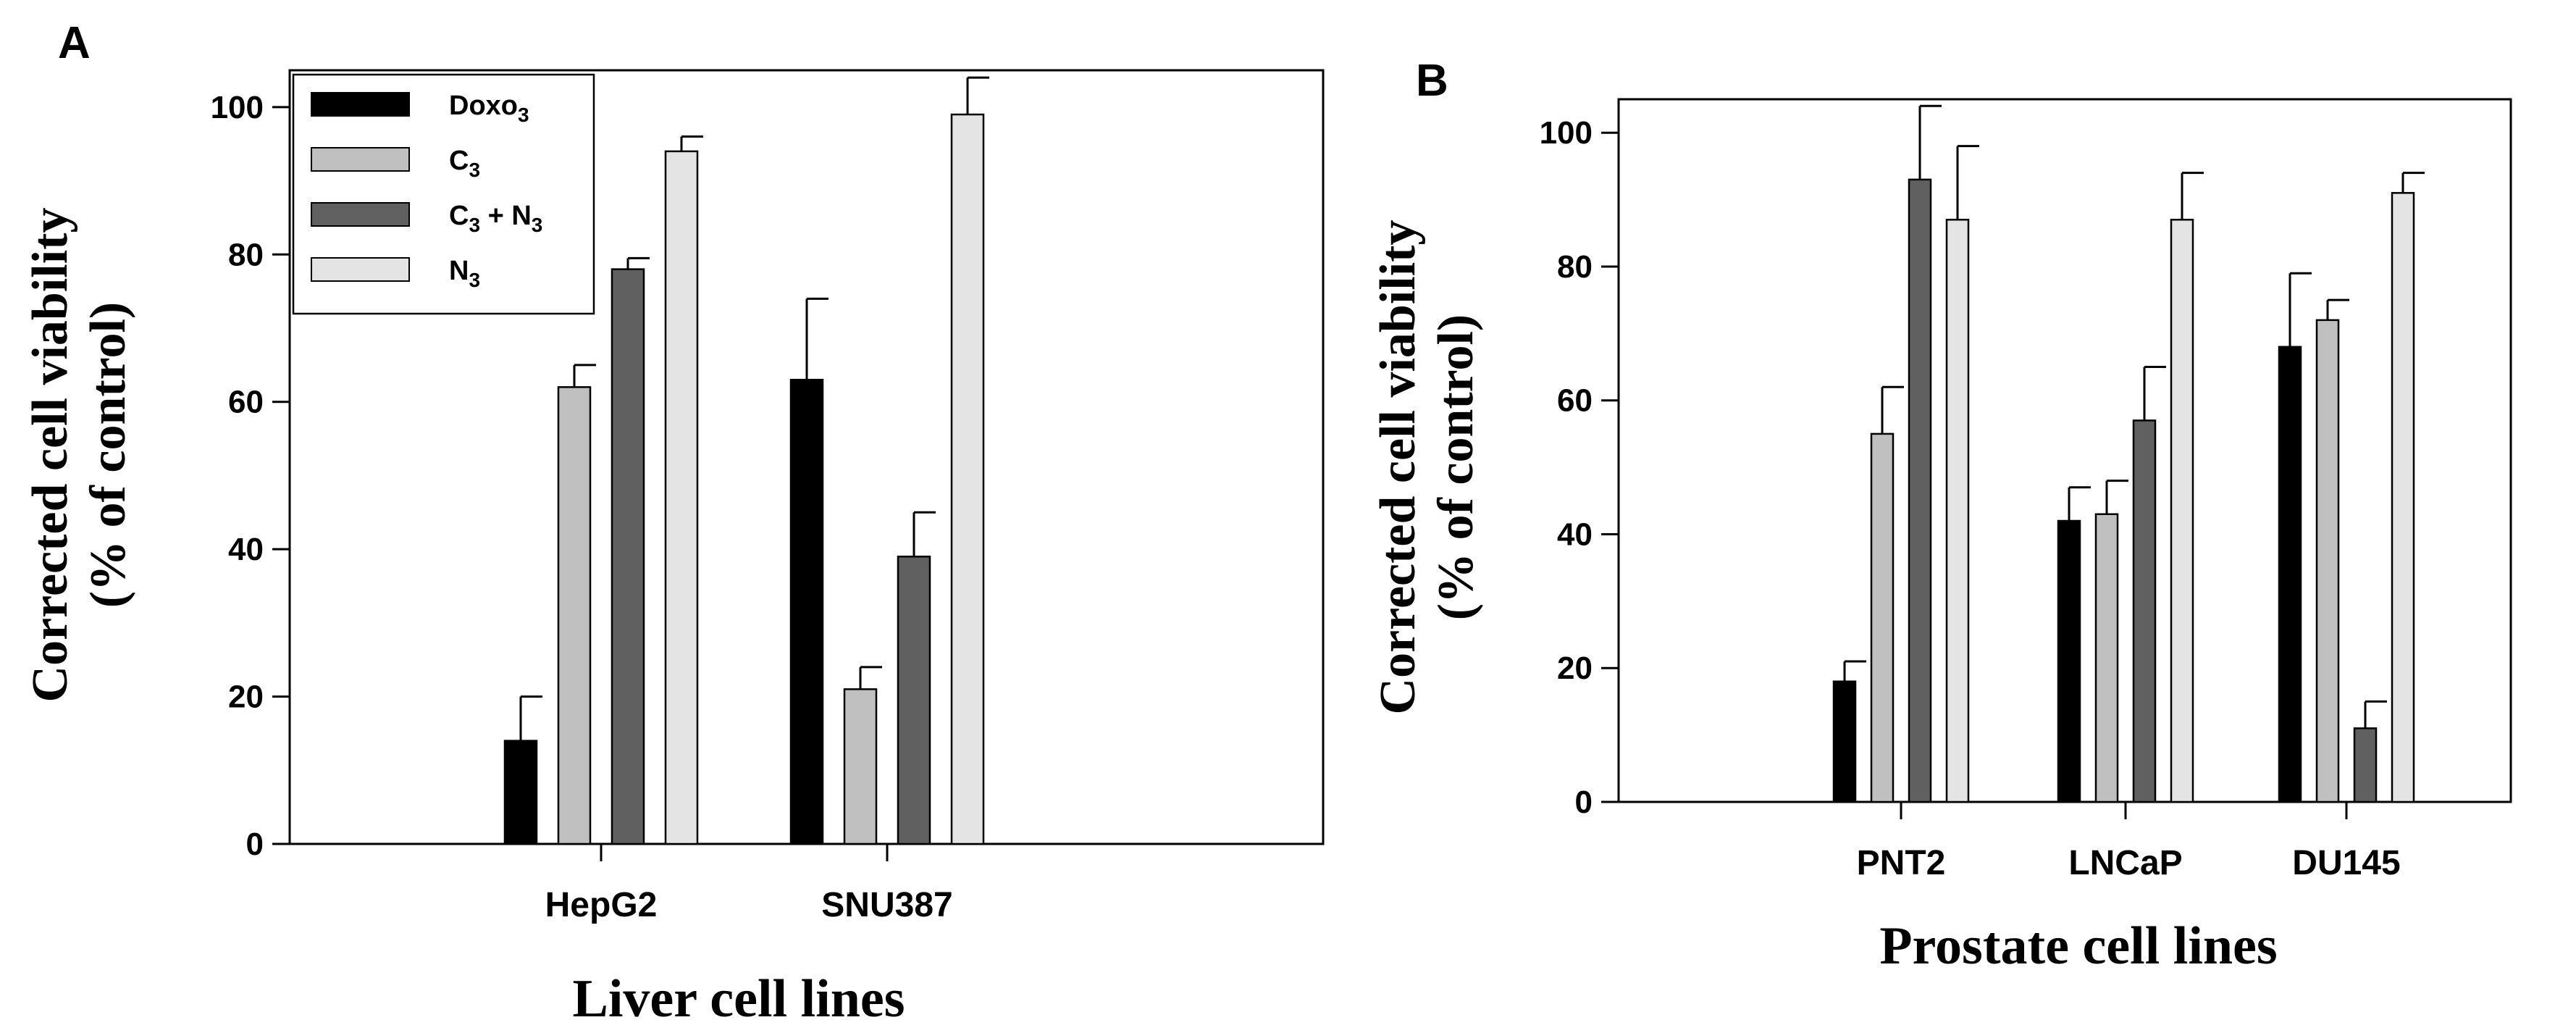 This screenshot has height=1033, width=2576. I want to click on legend-swatch-c3n3, so click(360, 214).